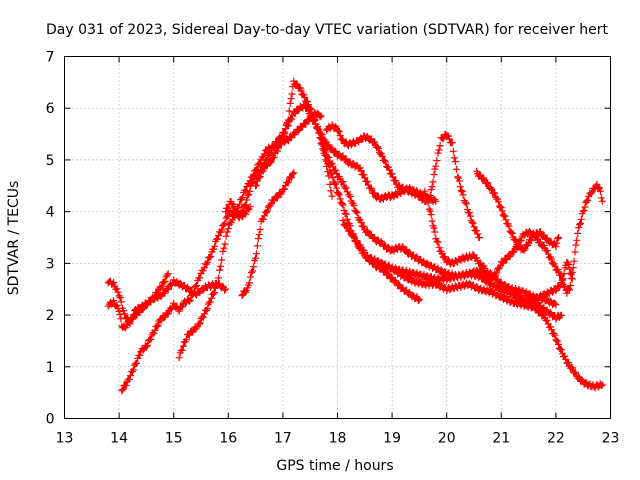  Describe the element at coordinates (174, 439) in the screenshot. I see `x-tick-label: 15` at that location.